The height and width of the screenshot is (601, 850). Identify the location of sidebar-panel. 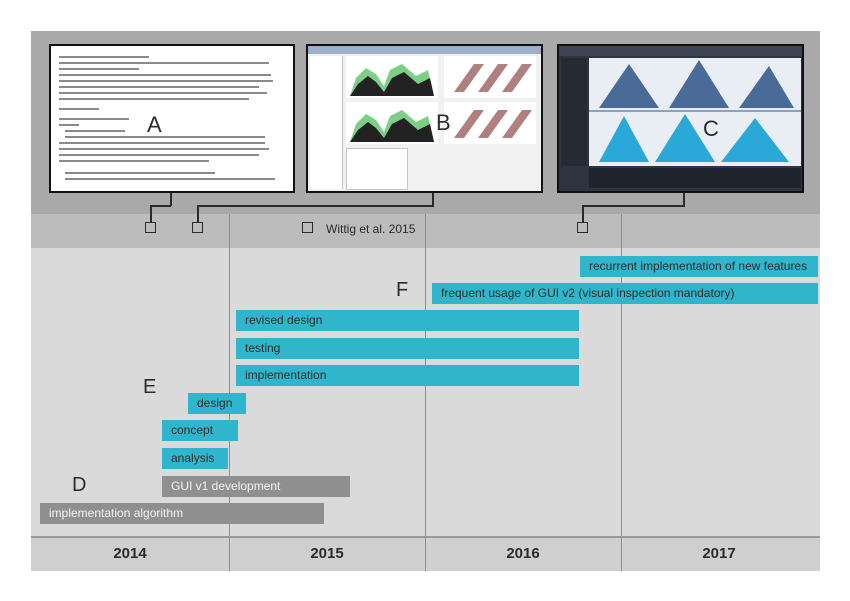
(574, 112).